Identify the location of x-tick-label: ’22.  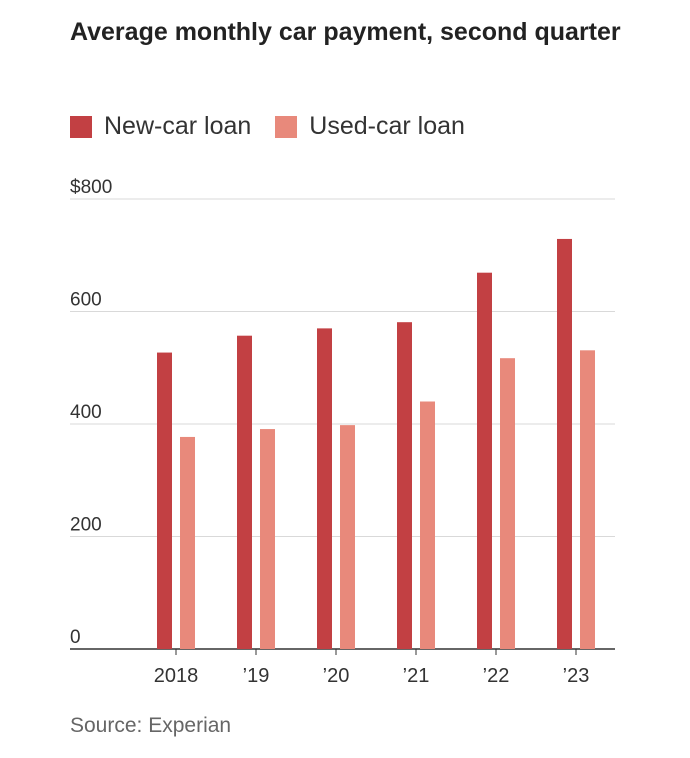
(496, 676).